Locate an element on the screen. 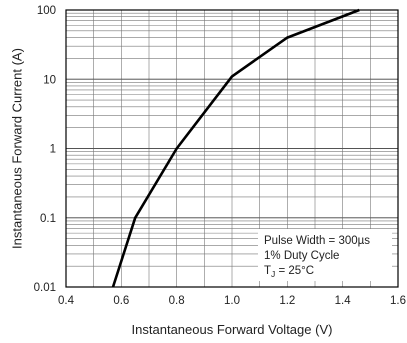 The width and height of the screenshot is (407, 343). x-tick-label: 1.6 is located at coordinates (398, 301).